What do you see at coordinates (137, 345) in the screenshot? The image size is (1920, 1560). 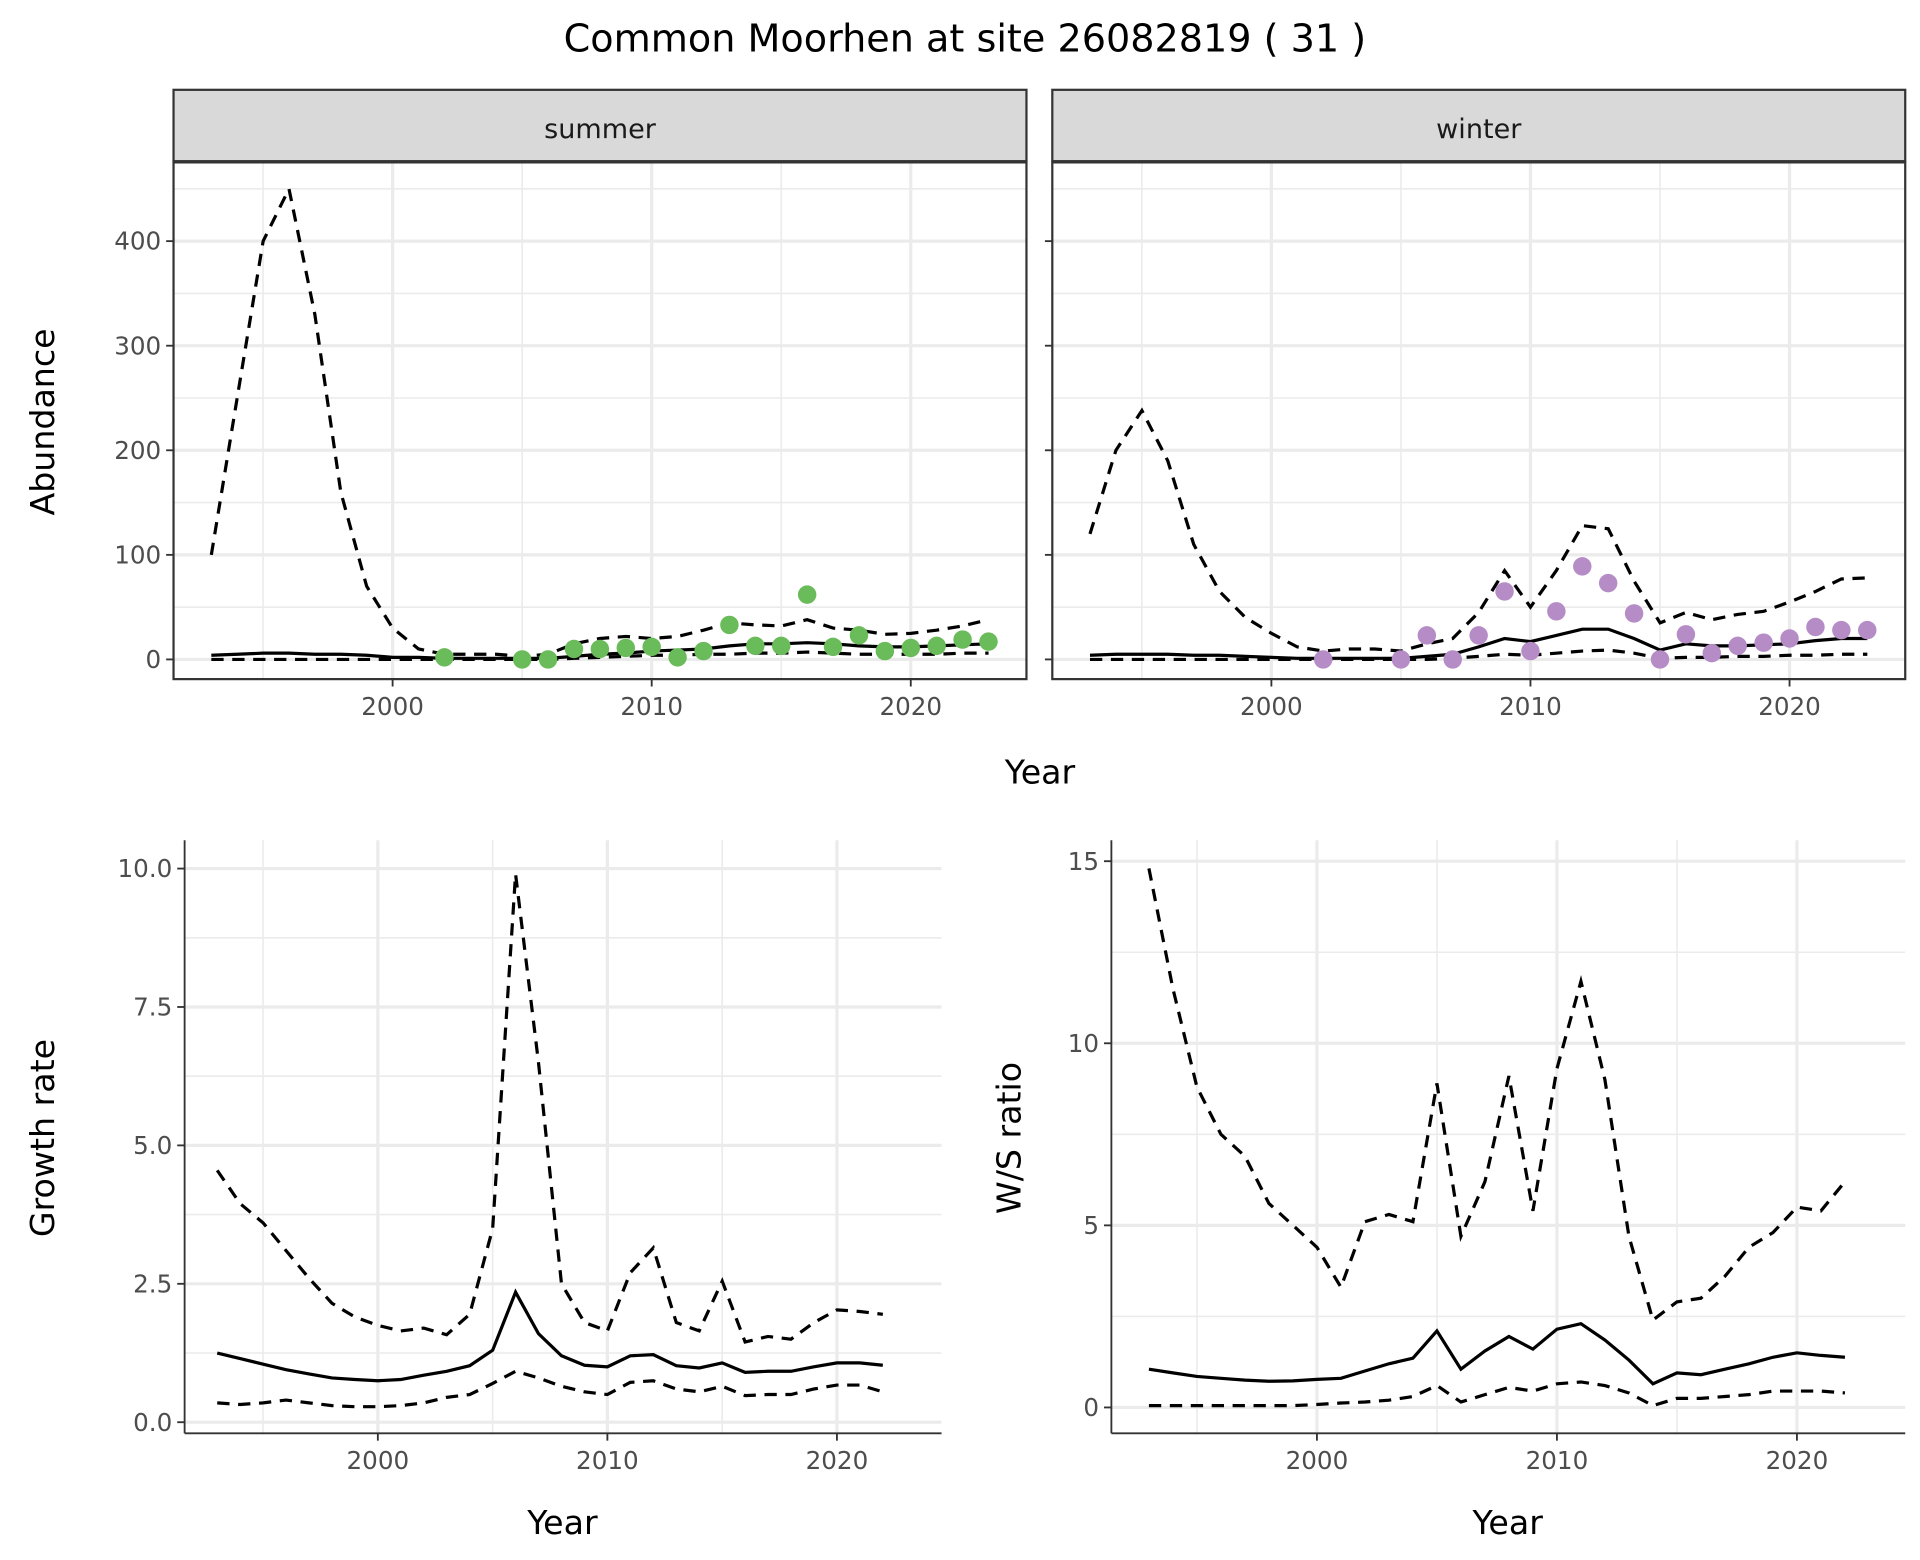 I see `y-tick-label: 300` at bounding box center [137, 345].